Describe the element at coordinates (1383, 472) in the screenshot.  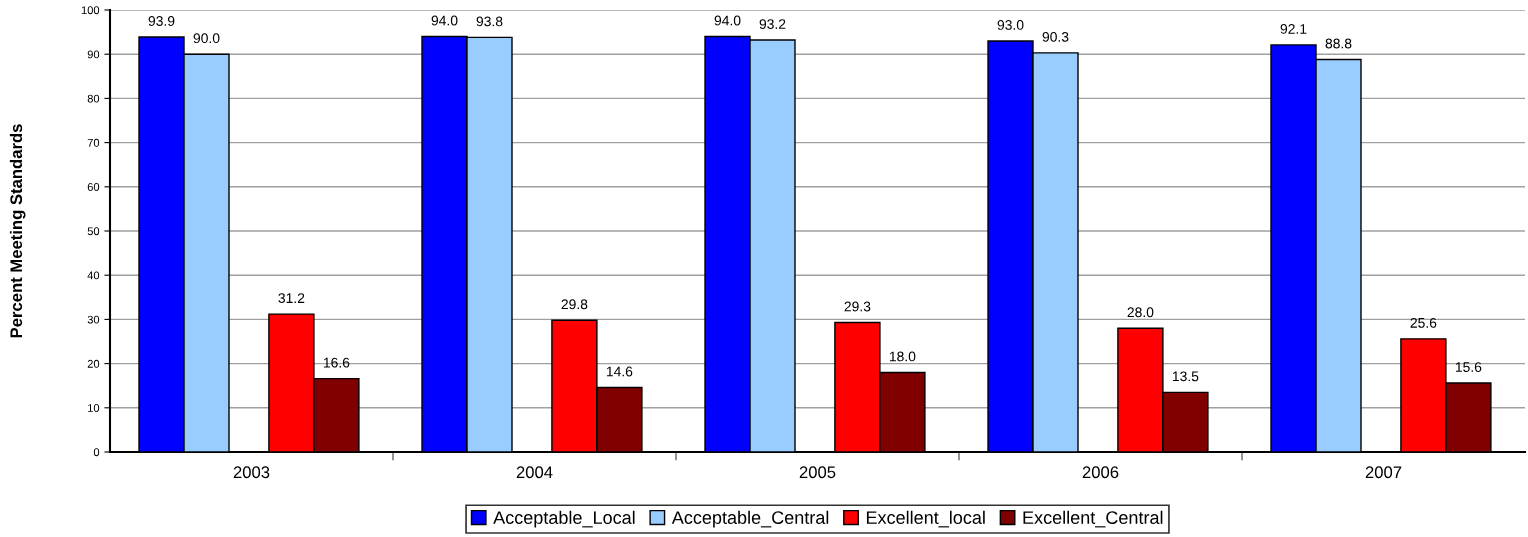
I see `x-tick-label: 2007` at that location.